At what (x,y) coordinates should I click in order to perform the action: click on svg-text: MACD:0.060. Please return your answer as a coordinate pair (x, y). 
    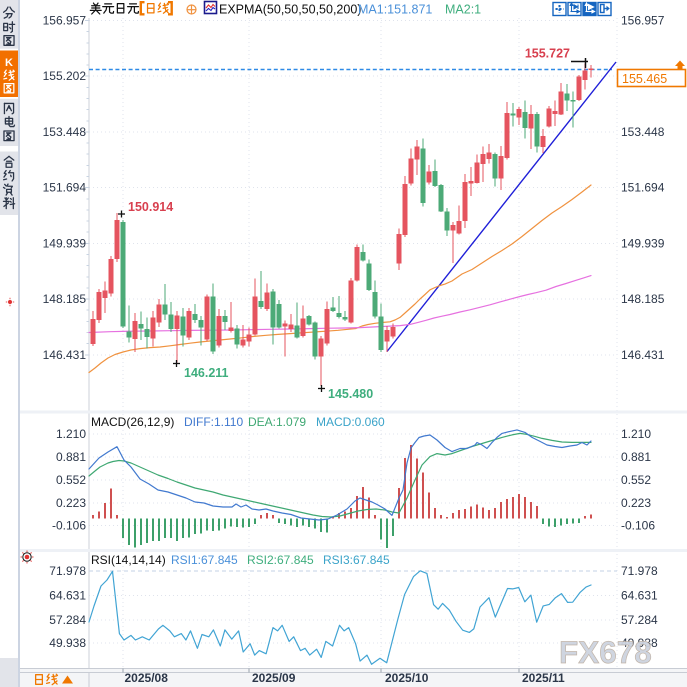
    Looking at the image, I should click on (350, 422).